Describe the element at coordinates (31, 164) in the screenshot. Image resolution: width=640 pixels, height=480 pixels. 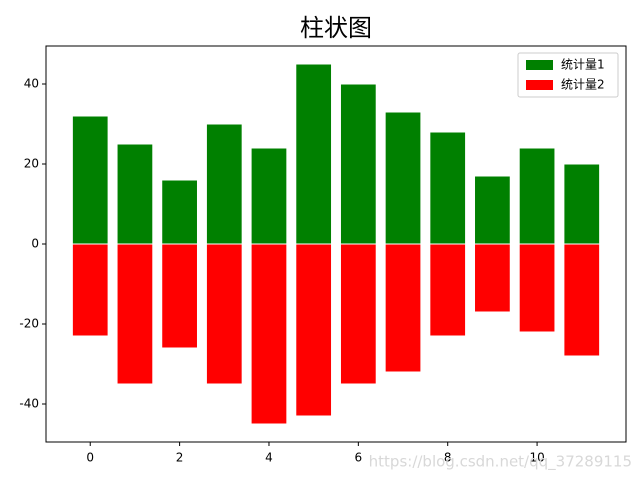
I see `y-tick-label: 20` at that location.